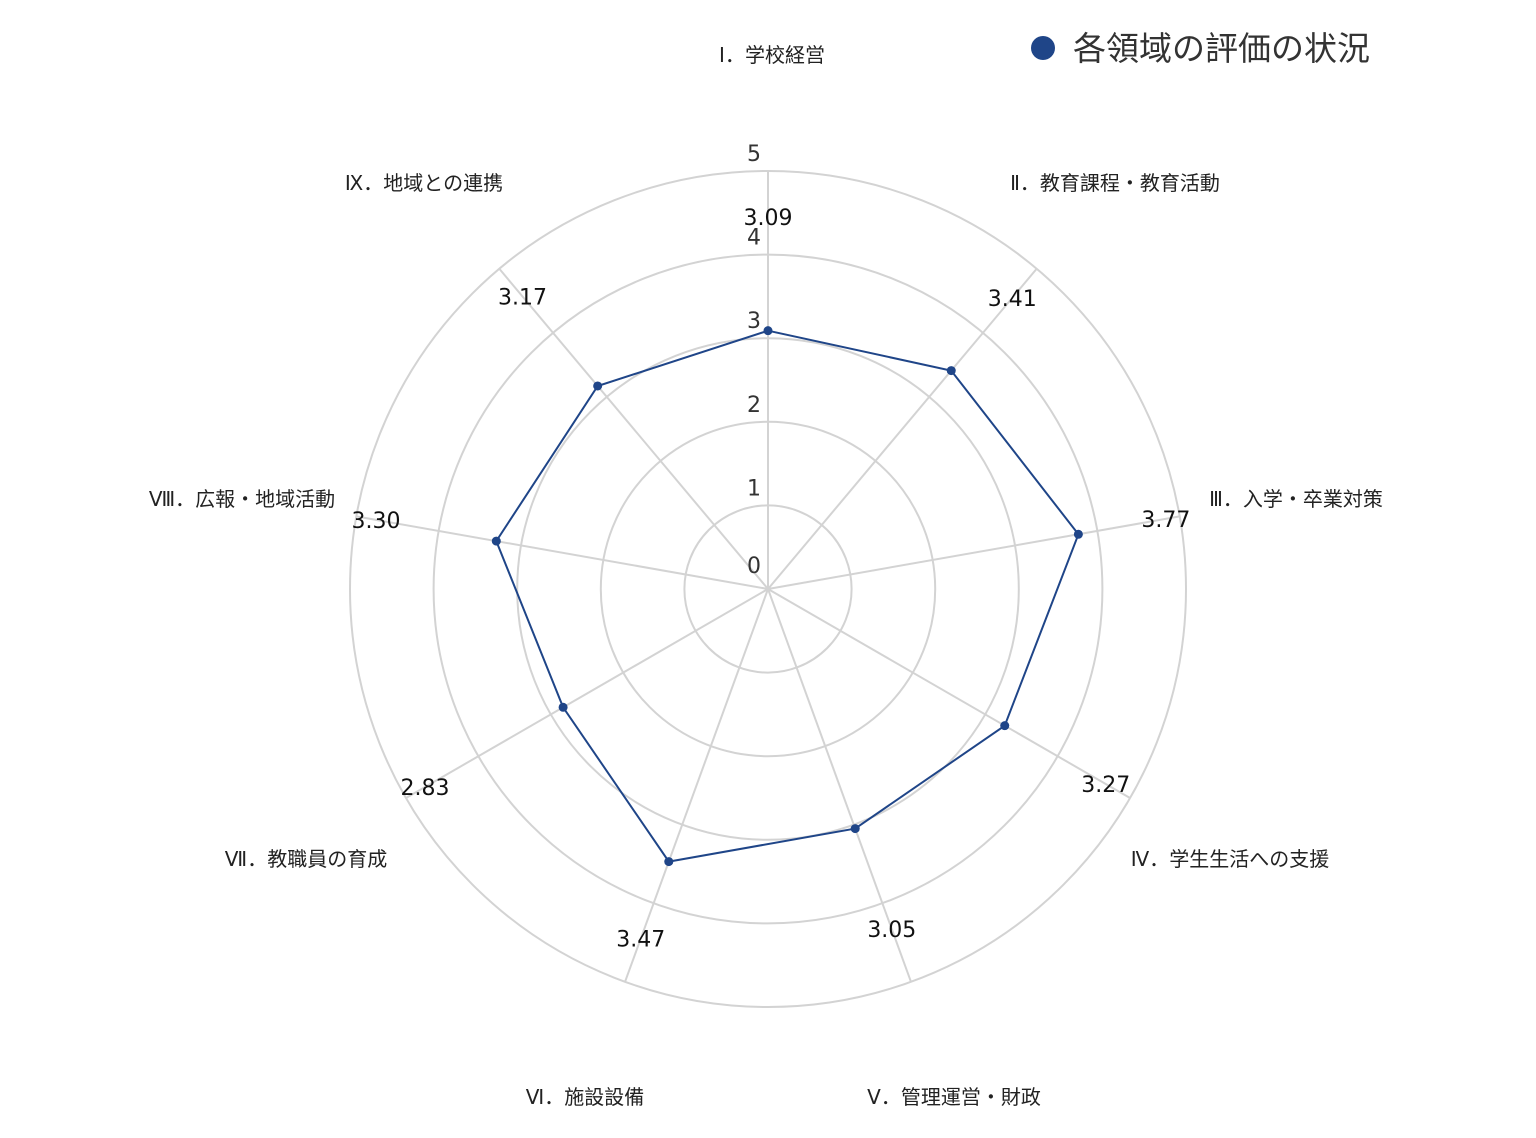 This screenshot has height=1138, width=1536. Describe the element at coordinates (640, 940) in the screenshot. I see `data-label: 3.47` at that location.